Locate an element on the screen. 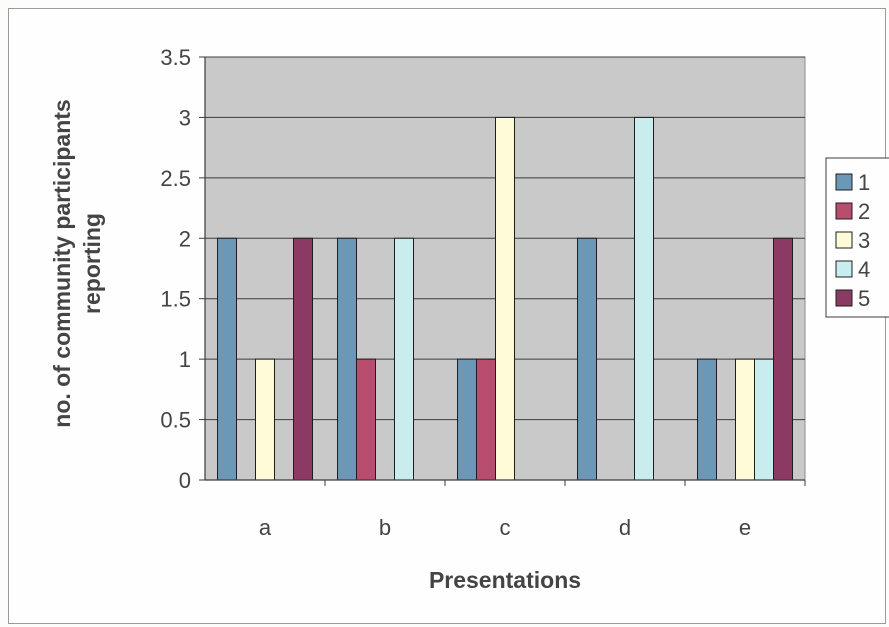 This screenshot has height=627, width=889. legend-label-1: 1 is located at coordinates (864, 182).